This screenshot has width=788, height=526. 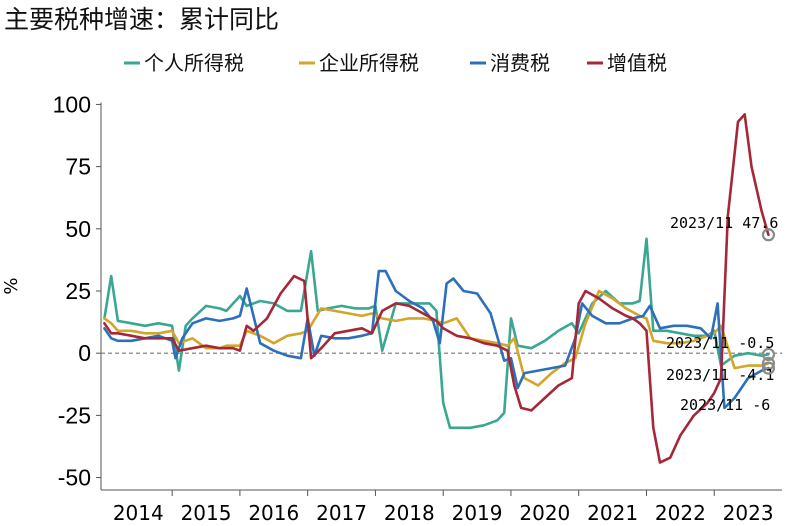 I want to click on x-tick-label: 2019, so click(x=477, y=513).